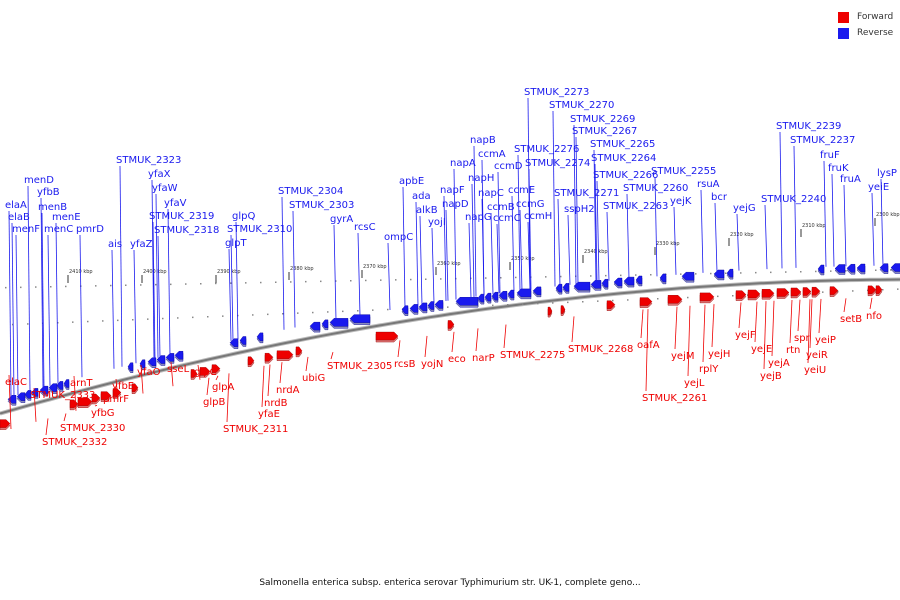 This screenshot has width=900, height=600. What do you see at coordinates (865, 17) in the screenshot?
I see `legend-item-forward: Forward` at bounding box center [865, 17].